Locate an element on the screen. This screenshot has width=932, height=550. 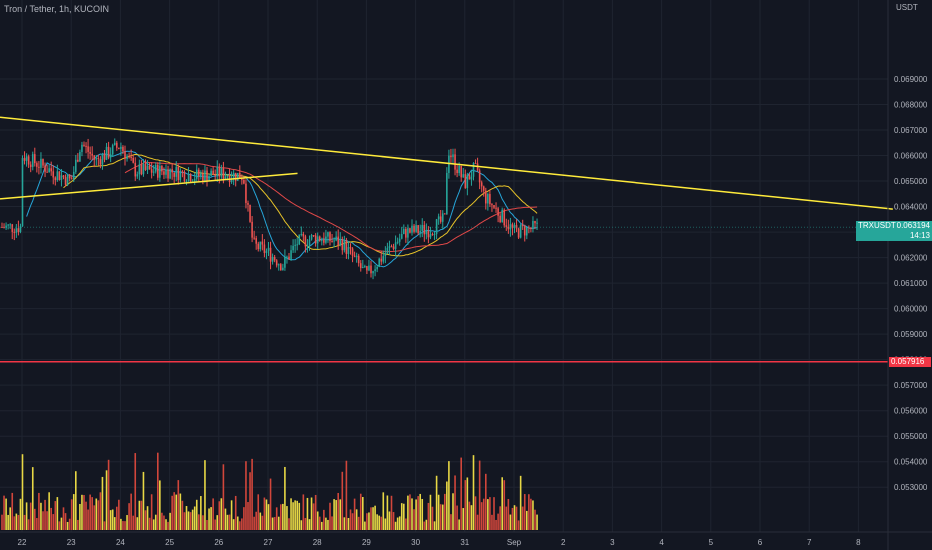
horizontal-level-tag: 0.057916 is located at coordinates (910, 361).